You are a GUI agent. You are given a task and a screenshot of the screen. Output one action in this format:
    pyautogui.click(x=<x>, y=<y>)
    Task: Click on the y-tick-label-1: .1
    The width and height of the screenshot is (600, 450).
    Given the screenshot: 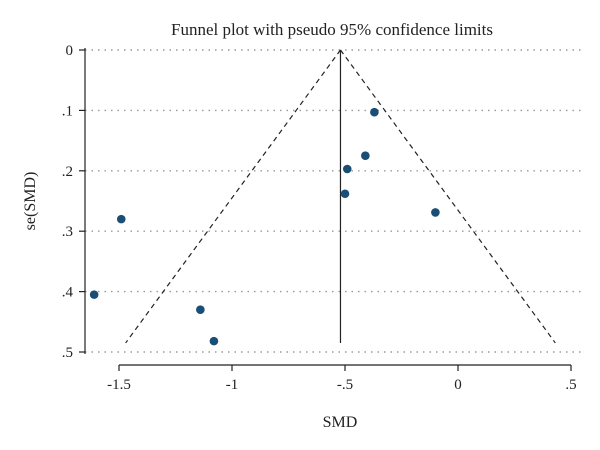 What is the action you would take?
    pyautogui.click(x=67, y=111)
    